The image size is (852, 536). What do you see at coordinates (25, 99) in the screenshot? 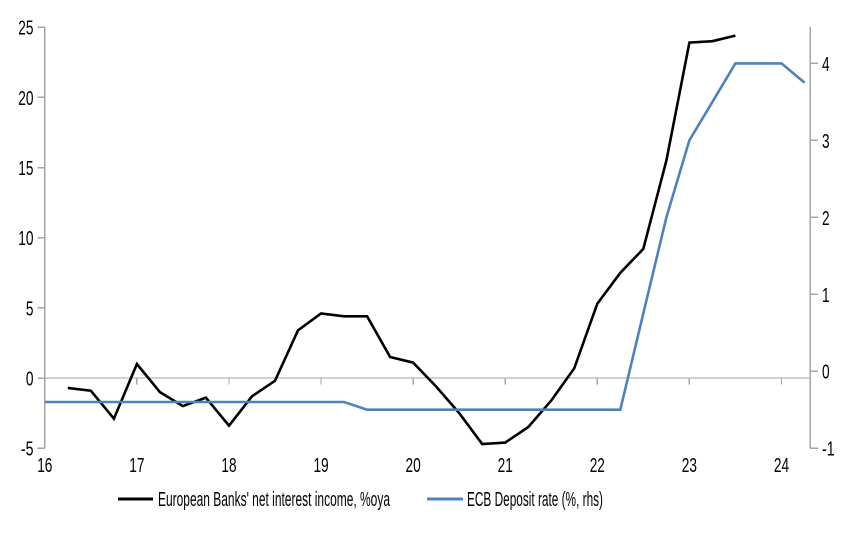
I see `left-tick-label: 20` at bounding box center [25, 99].